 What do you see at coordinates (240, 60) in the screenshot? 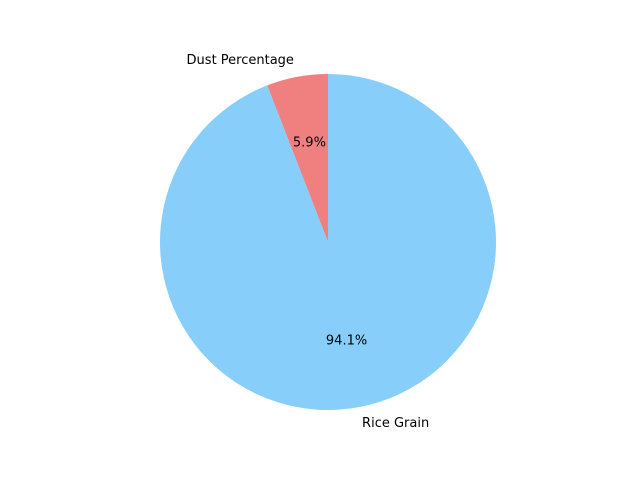
I see `slice-label-0: Dust Percentage` at bounding box center [240, 60].